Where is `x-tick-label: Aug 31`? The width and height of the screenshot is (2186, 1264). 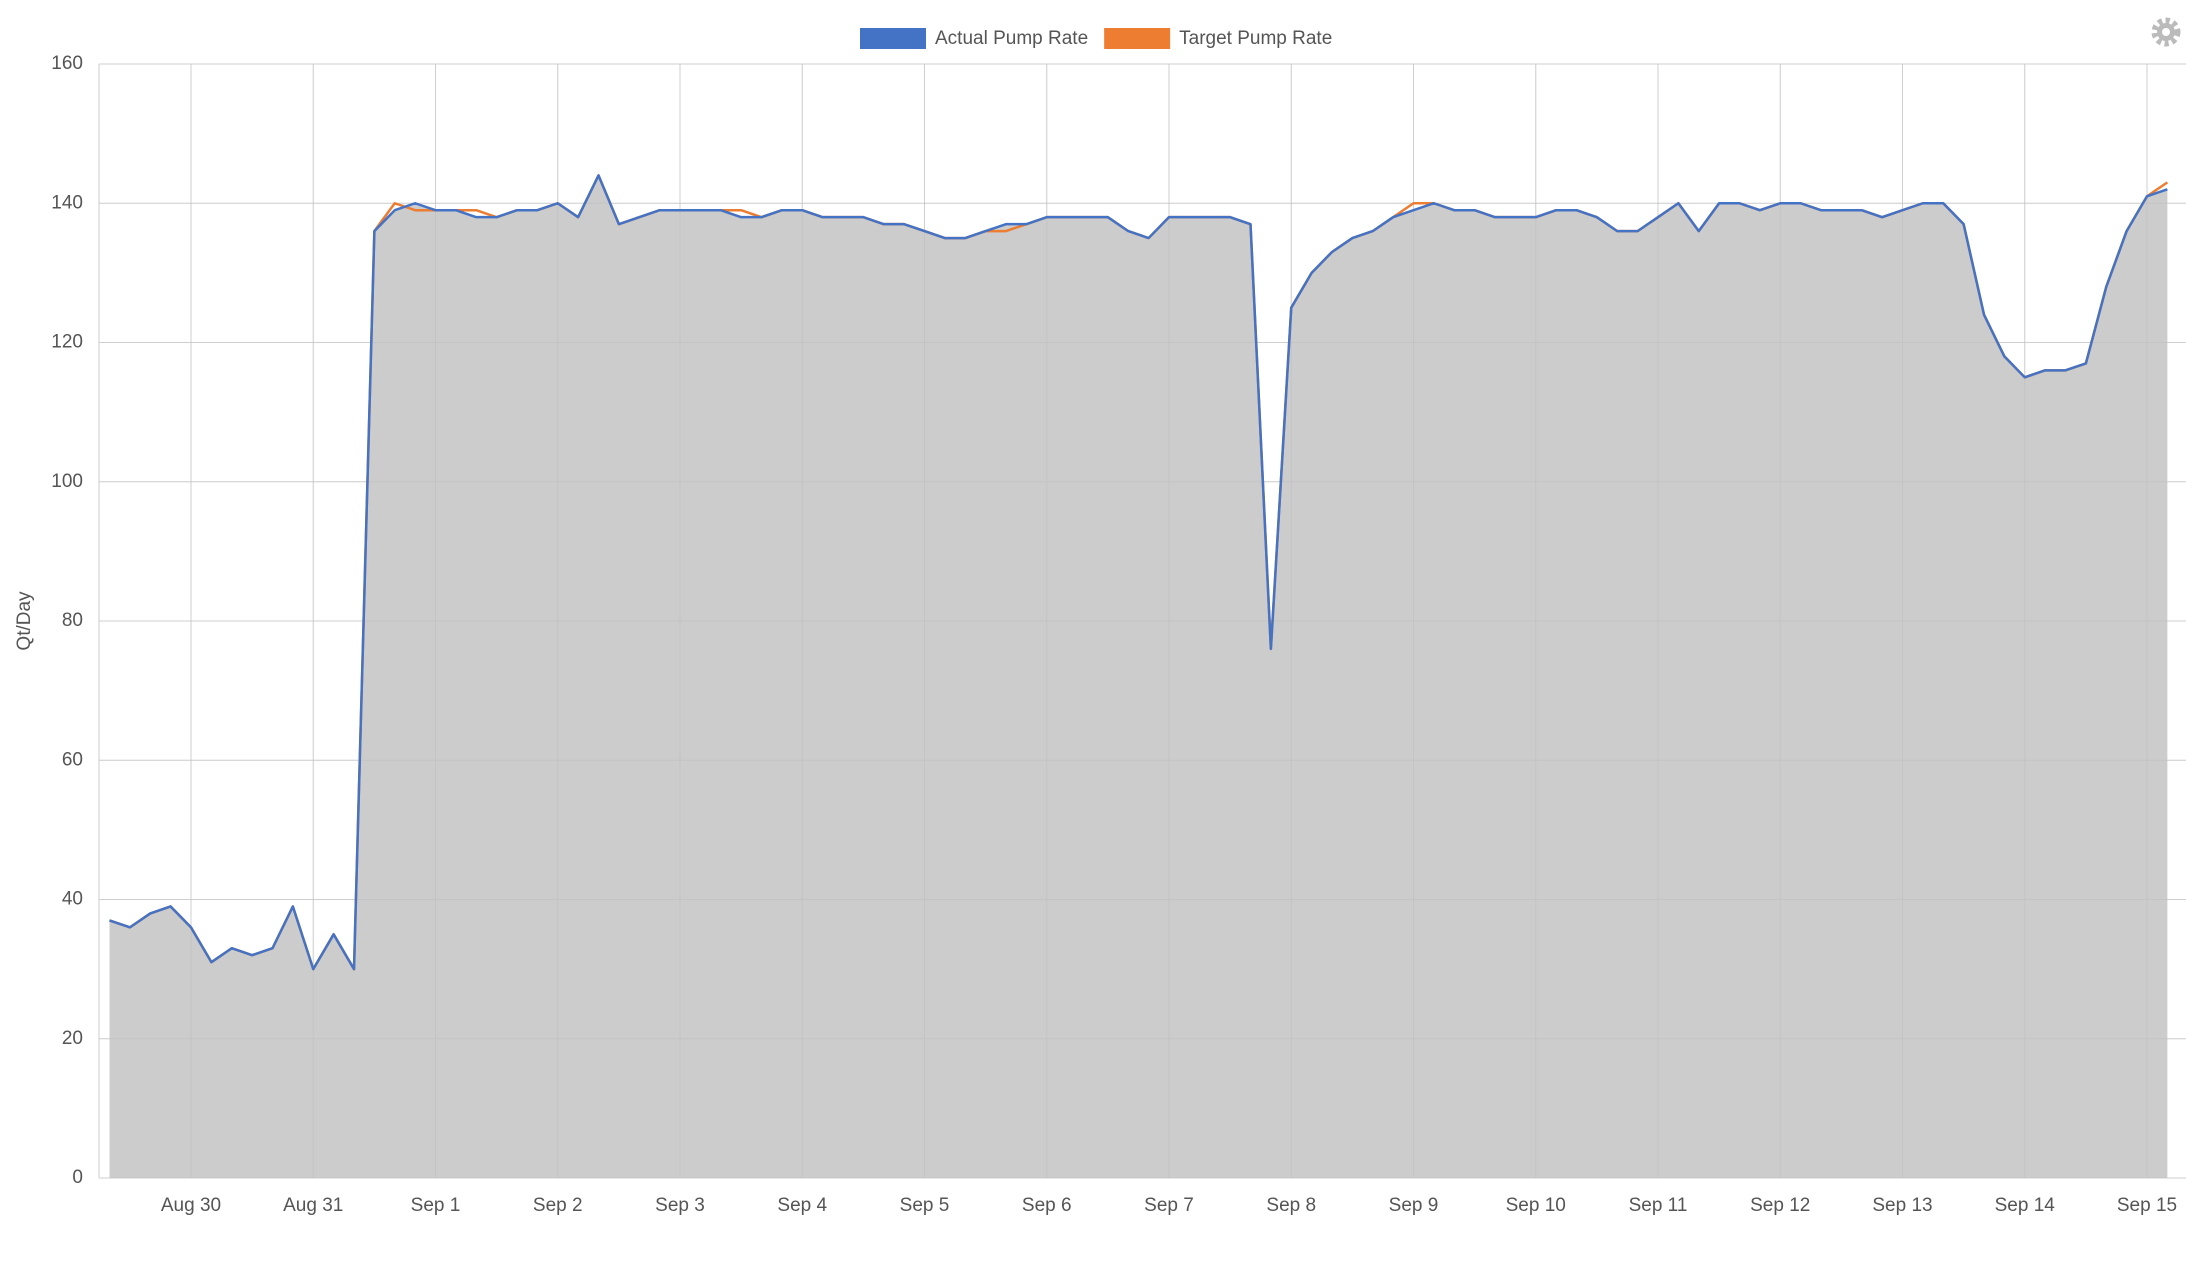
x-tick-label: Aug 31 is located at coordinates (313, 1205).